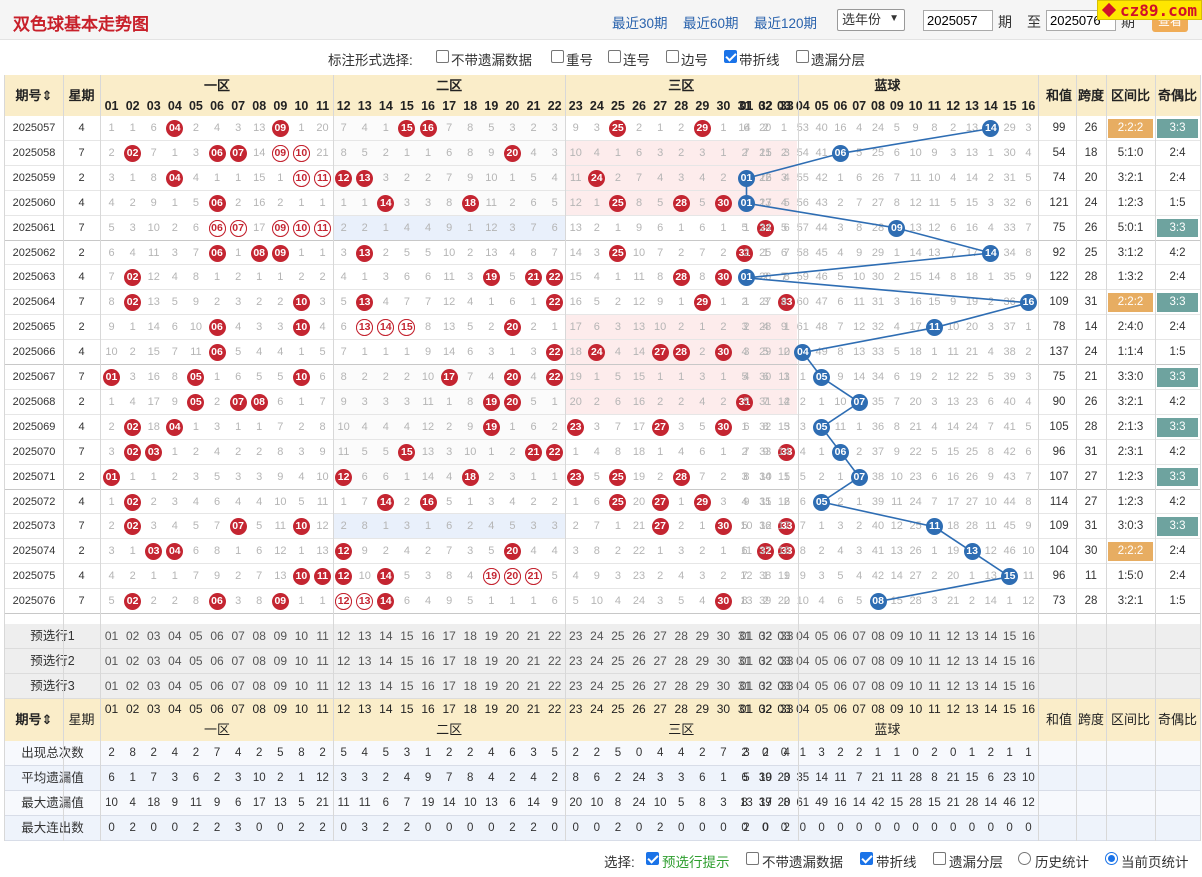 This screenshot has width=1202, height=877. I want to click on preselect-red-number: 24, so click(597, 660).